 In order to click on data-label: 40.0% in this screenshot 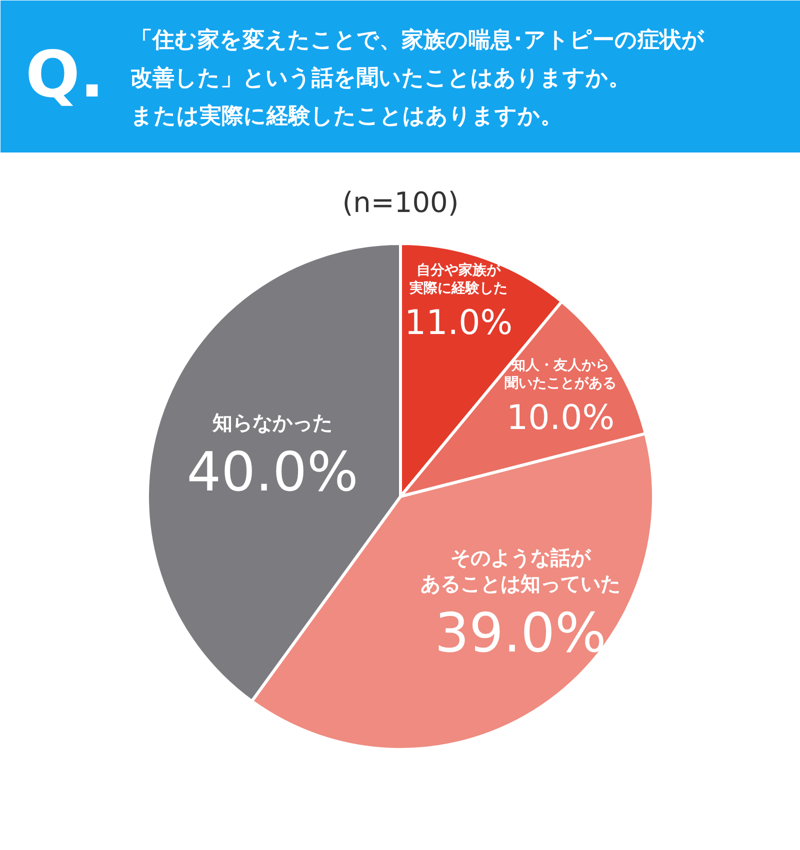, I will do `click(272, 472)`.